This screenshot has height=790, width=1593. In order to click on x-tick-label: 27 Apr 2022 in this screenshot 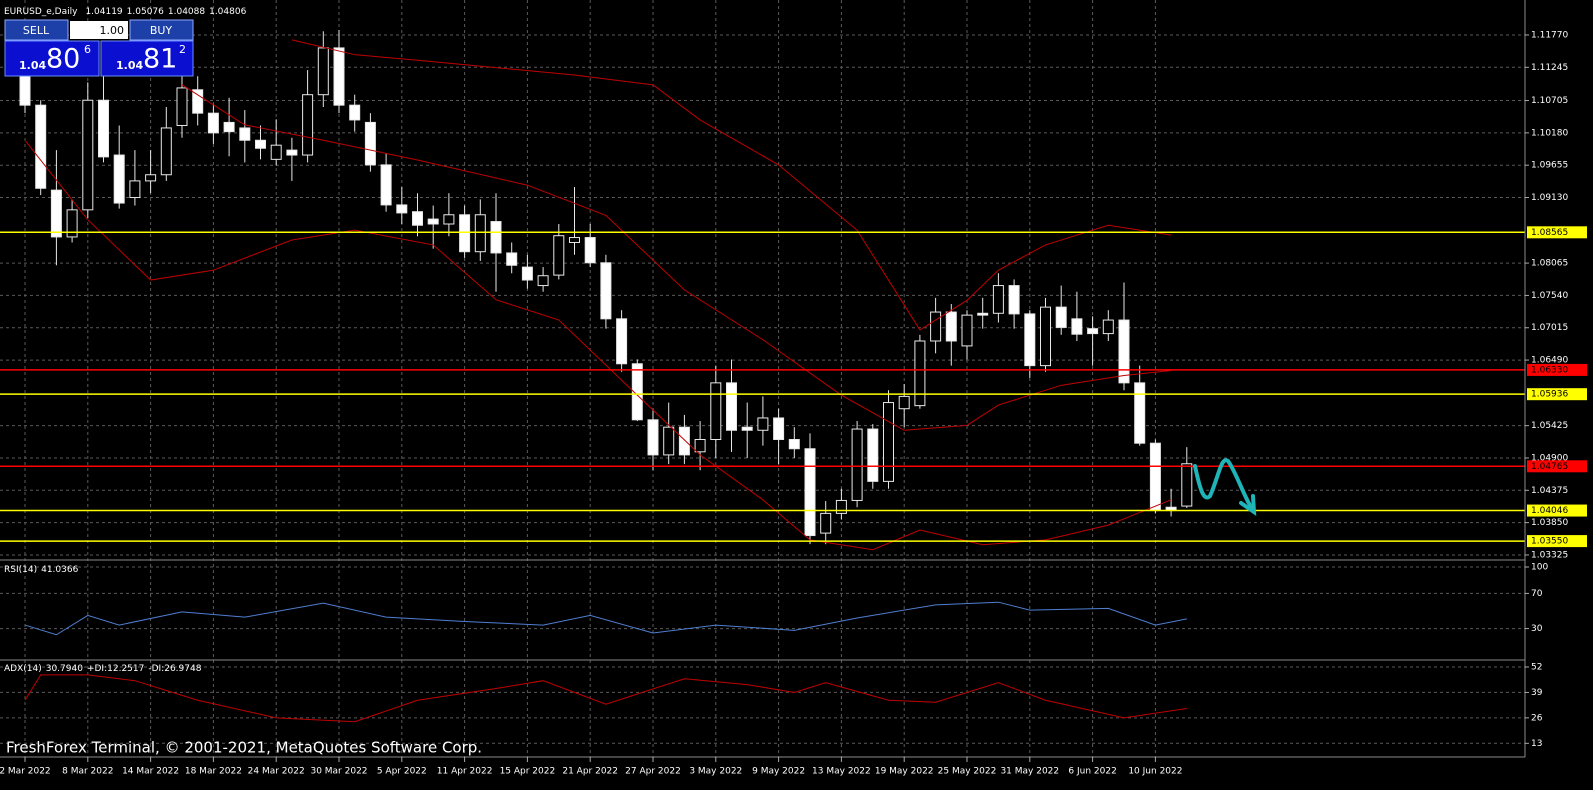, I will do `click(653, 772)`.